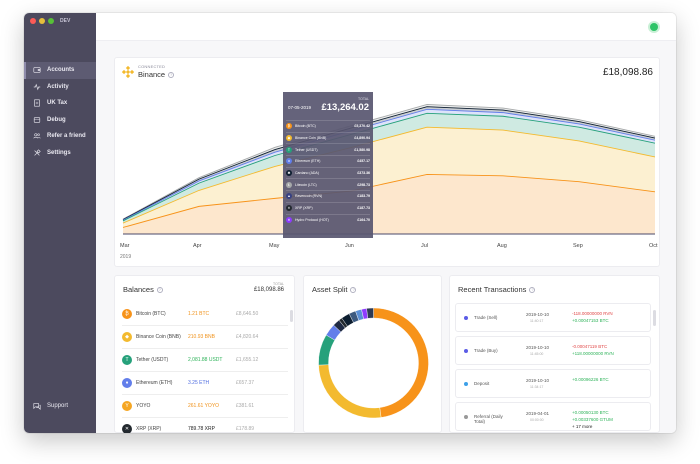 The height and width of the screenshot is (464, 700). I want to click on x-tick-label: Sep, so click(578, 246).